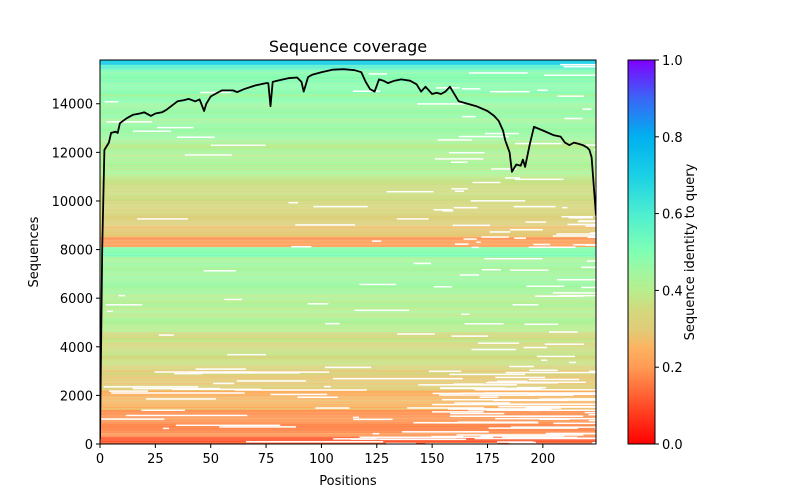 The image size is (800, 500). What do you see at coordinates (72, 153) in the screenshot?
I see `y-tick-label: 12000` at bounding box center [72, 153].